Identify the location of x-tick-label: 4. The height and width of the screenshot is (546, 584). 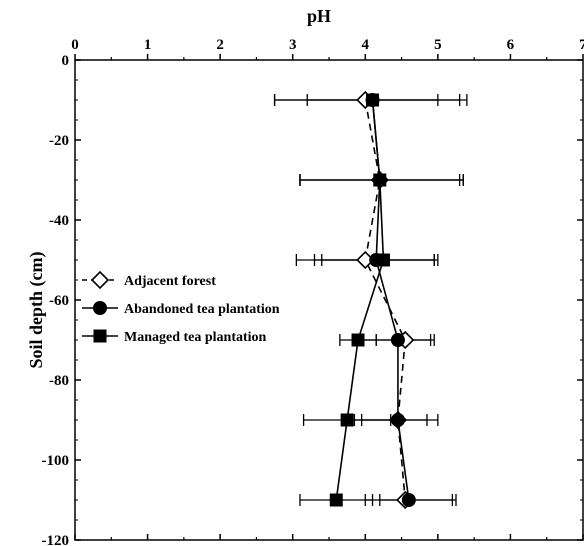
(366, 45).